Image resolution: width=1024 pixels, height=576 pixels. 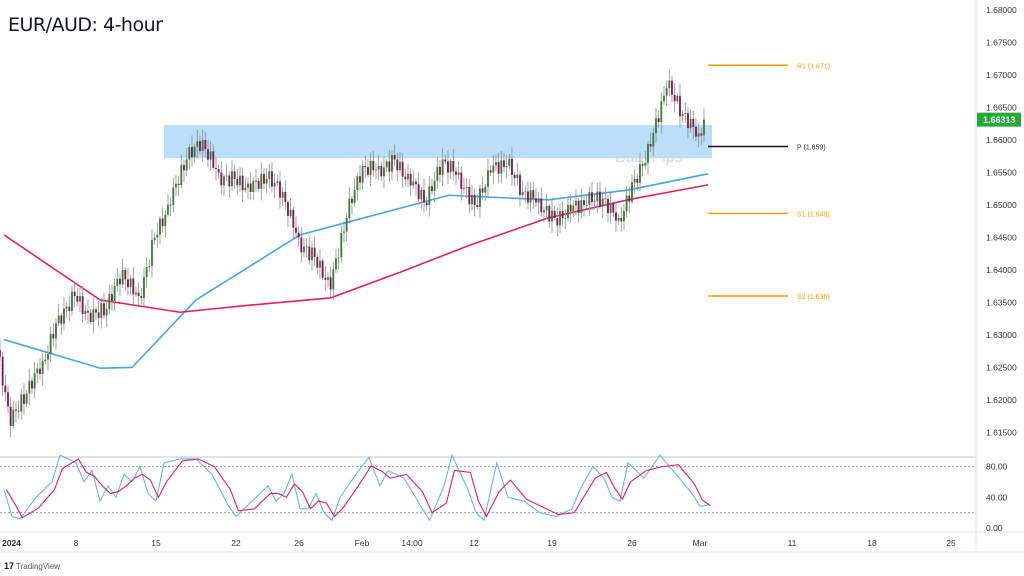 What do you see at coordinates (156, 543) in the screenshot?
I see `time-tick-label: 15` at bounding box center [156, 543].